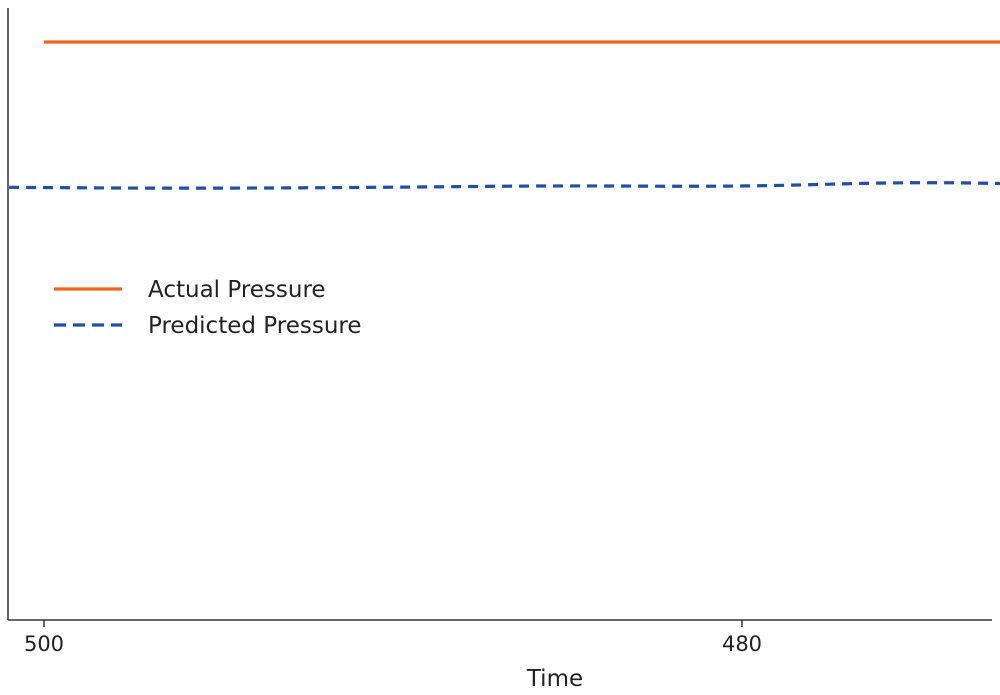 The image size is (1000, 695). What do you see at coordinates (504, 185) in the screenshot?
I see `predicted-pressure-line` at bounding box center [504, 185].